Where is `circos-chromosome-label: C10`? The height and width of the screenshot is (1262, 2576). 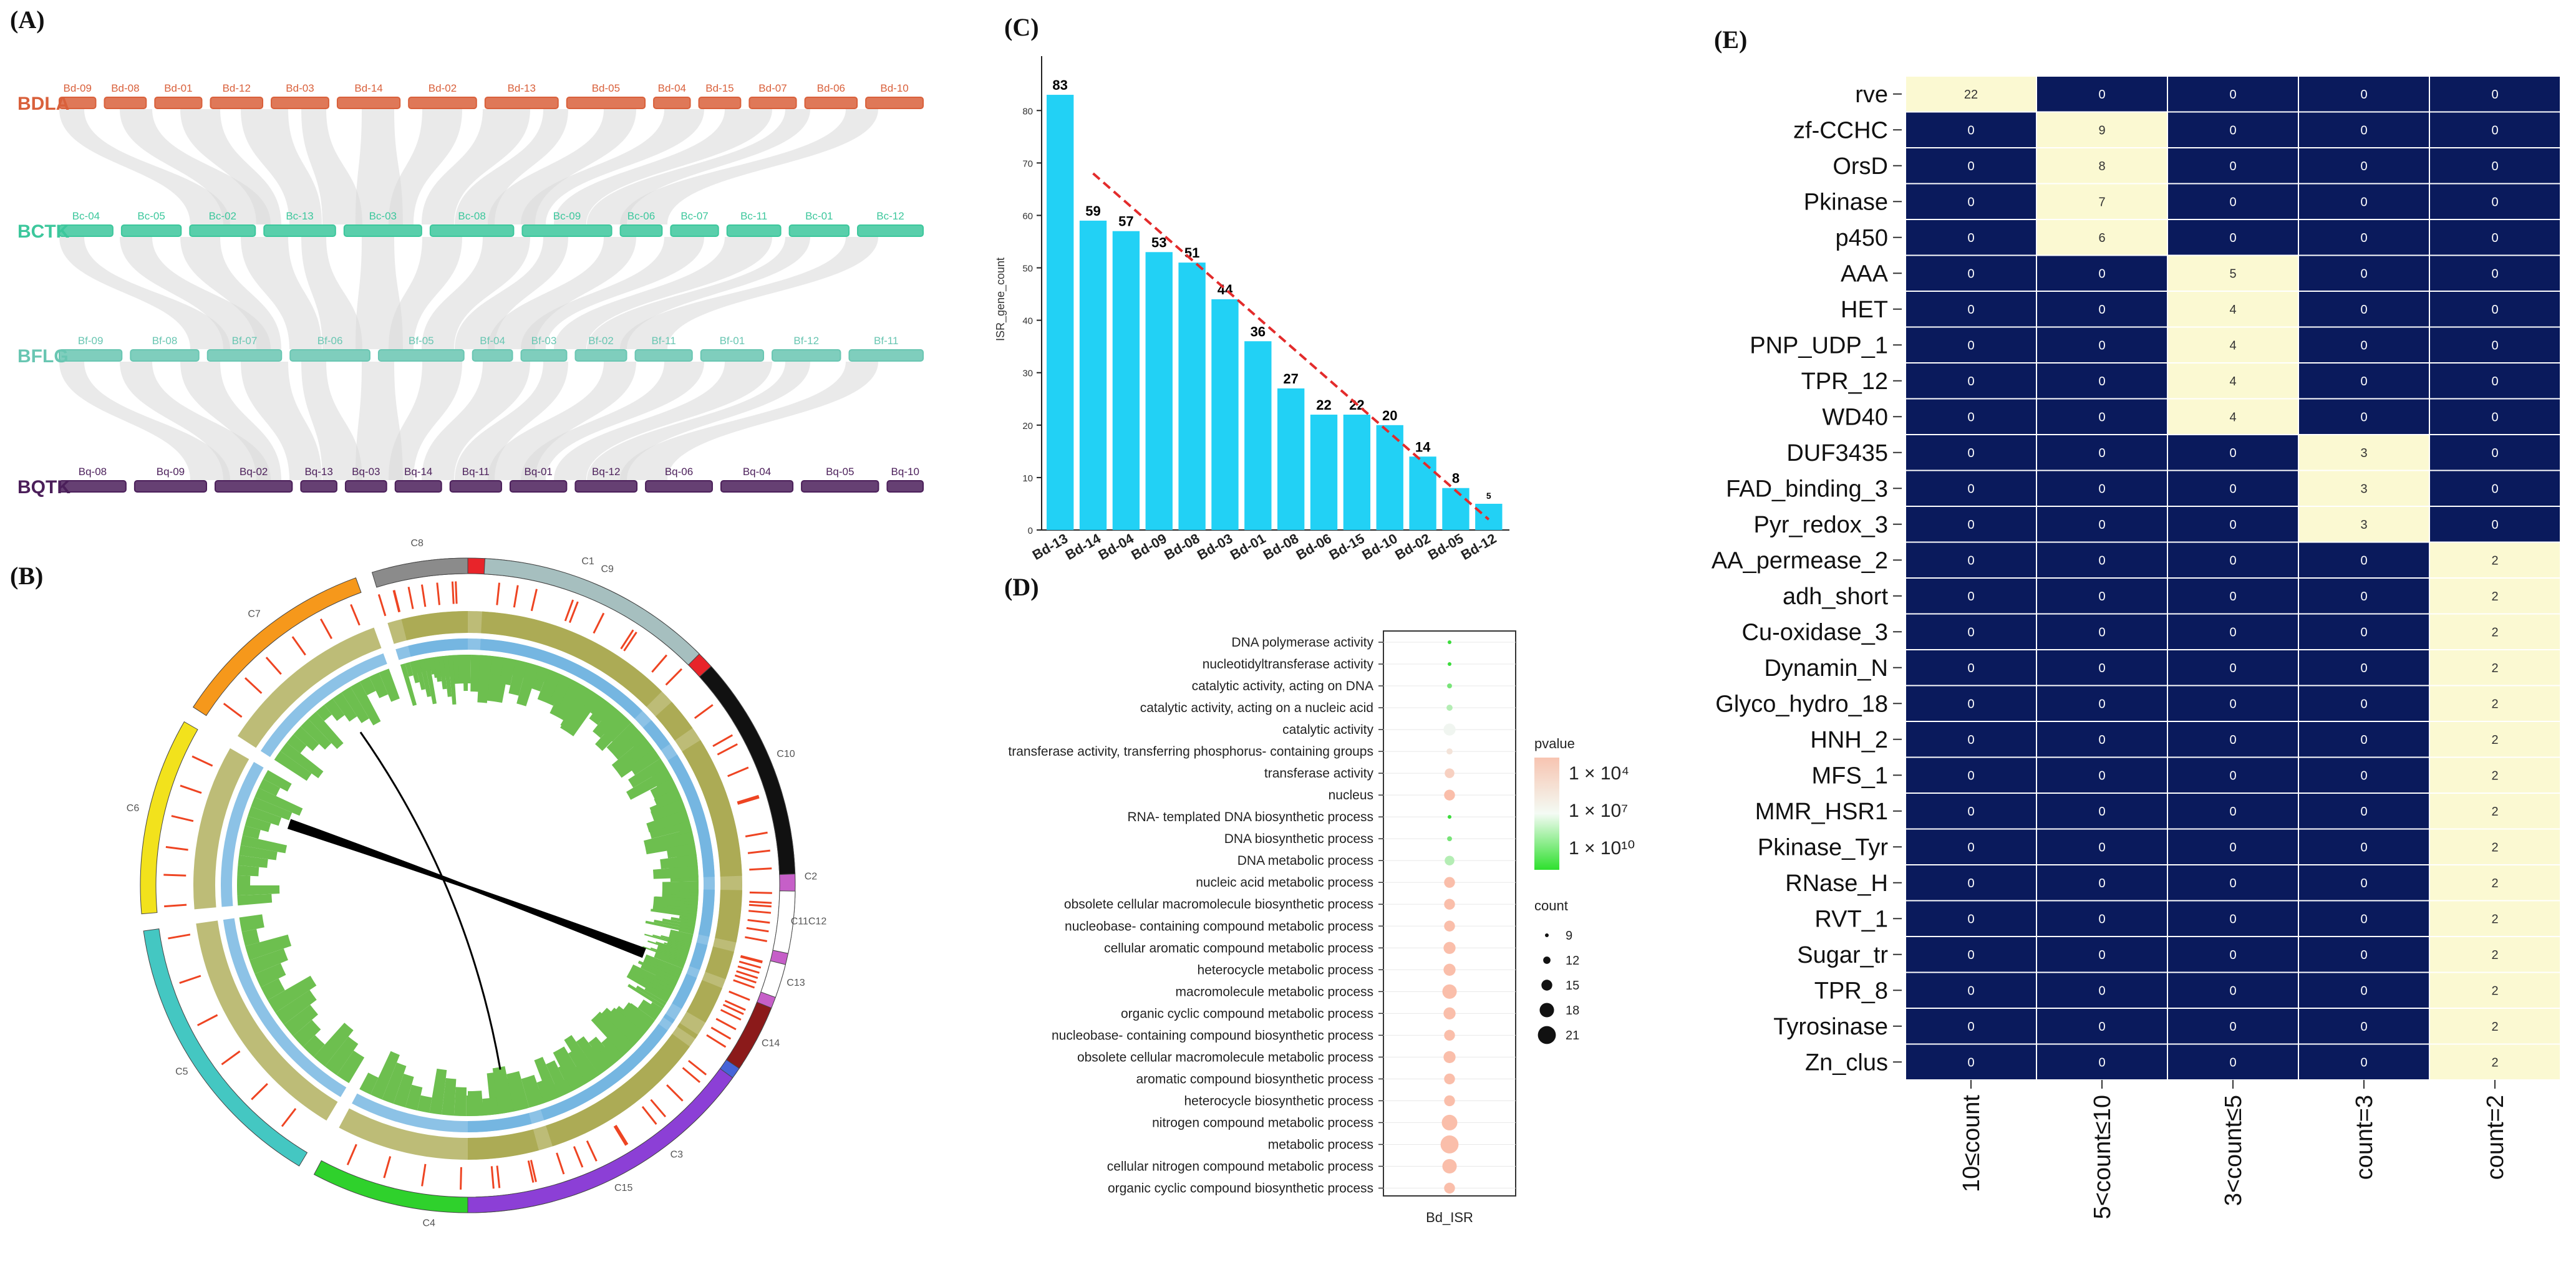 circos-chromosome-label: C10 is located at coordinates (786, 754).